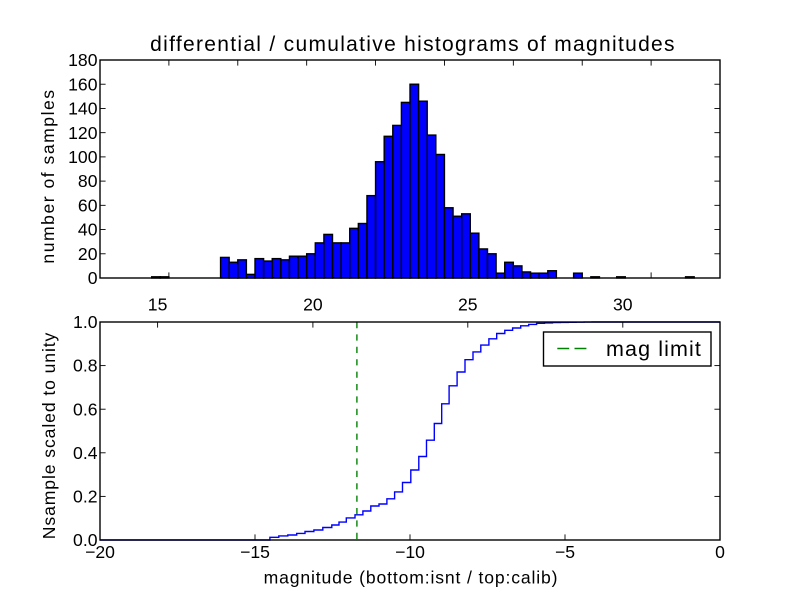 The height and width of the screenshot is (605, 800). I want to click on svg-text:magnitude (bottom:isnt / top:c: magnitude (bottom:isnt / top:calib), so click(411, 578).